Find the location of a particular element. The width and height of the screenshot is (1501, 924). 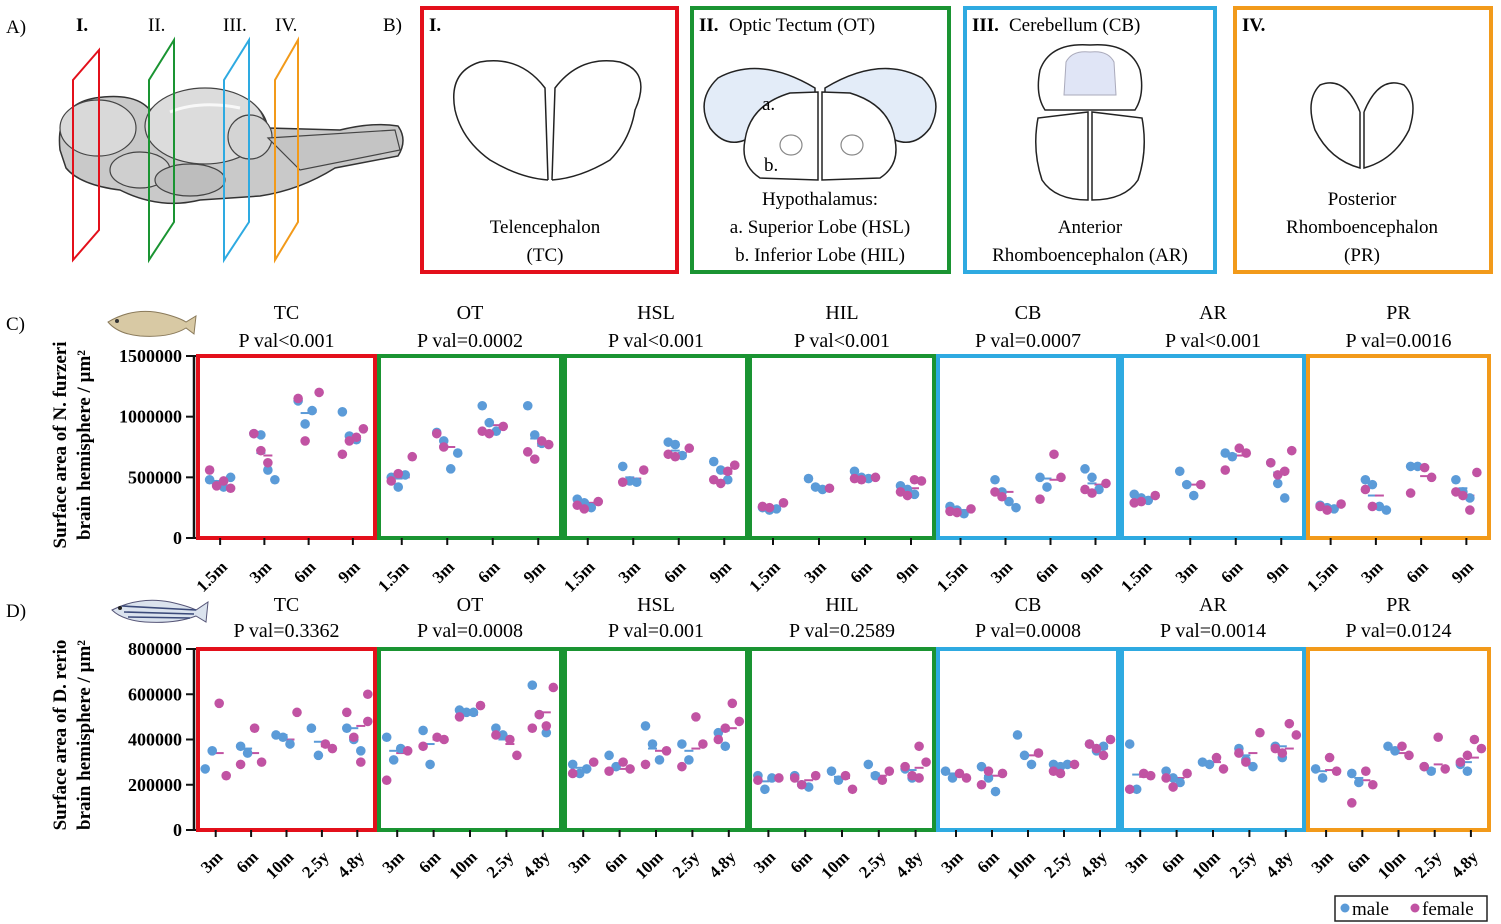

region-cb: CB P val=0.0007 1.5m 3m 6m 9m is located at coordinates (1026, 449).